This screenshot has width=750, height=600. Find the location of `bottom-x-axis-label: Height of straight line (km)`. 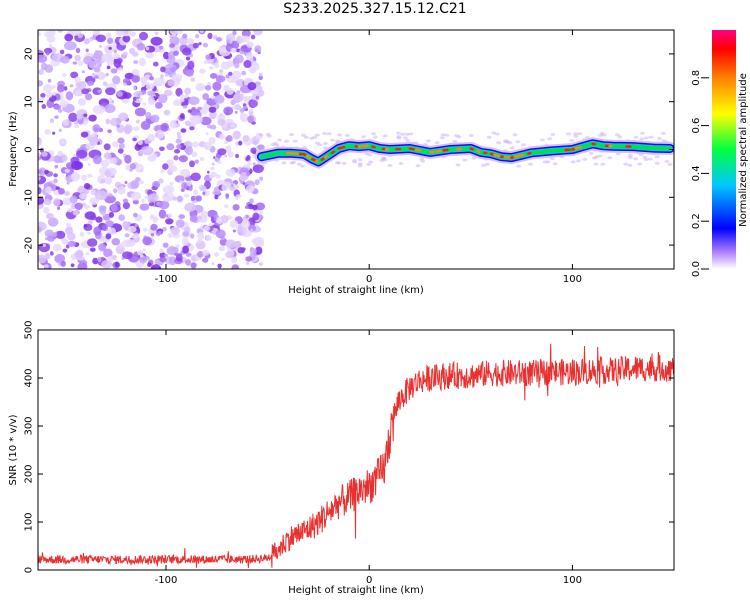

bottom-x-axis-label: Height of straight line (km) is located at coordinates (356, 590).